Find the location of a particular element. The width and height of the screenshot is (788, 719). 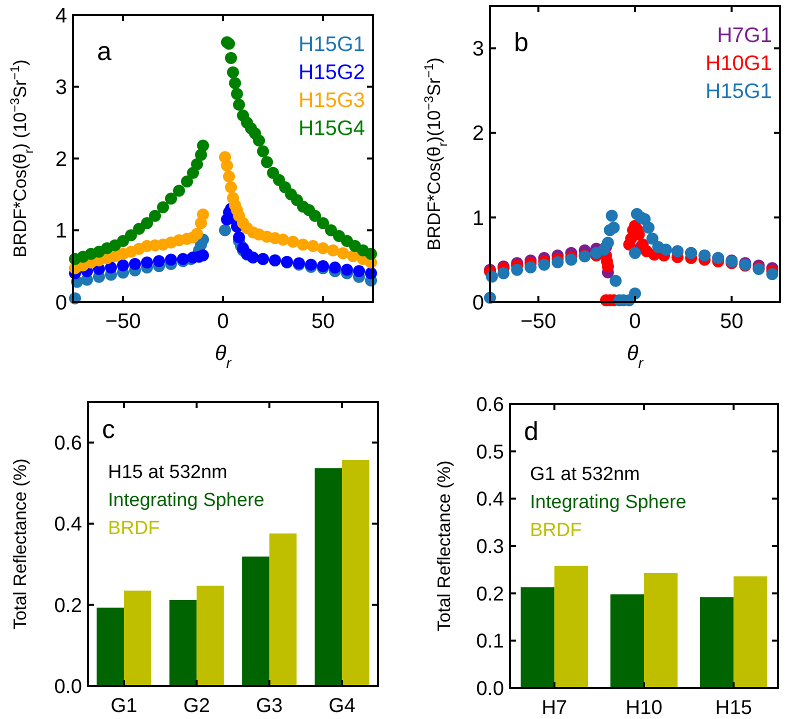

x-tick-label: G4 is located at coordinates (342, 706).